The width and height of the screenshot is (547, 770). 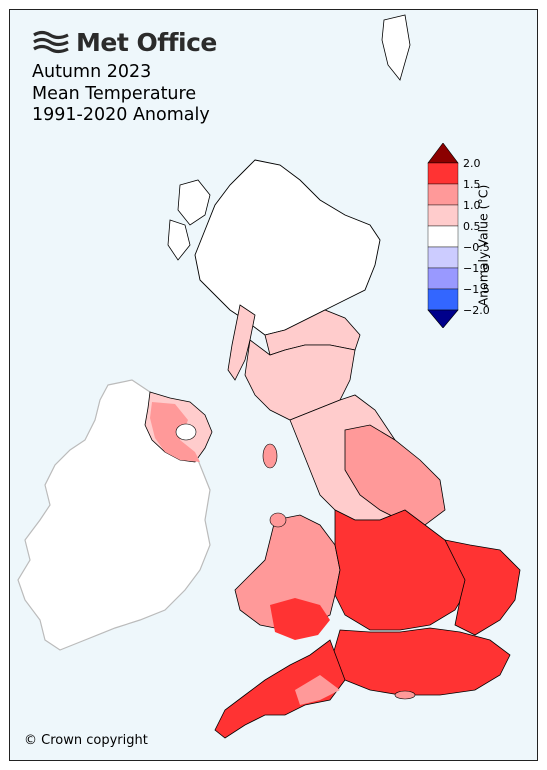 I want to click on scotland-west-strip, so click(x=241, y=342).